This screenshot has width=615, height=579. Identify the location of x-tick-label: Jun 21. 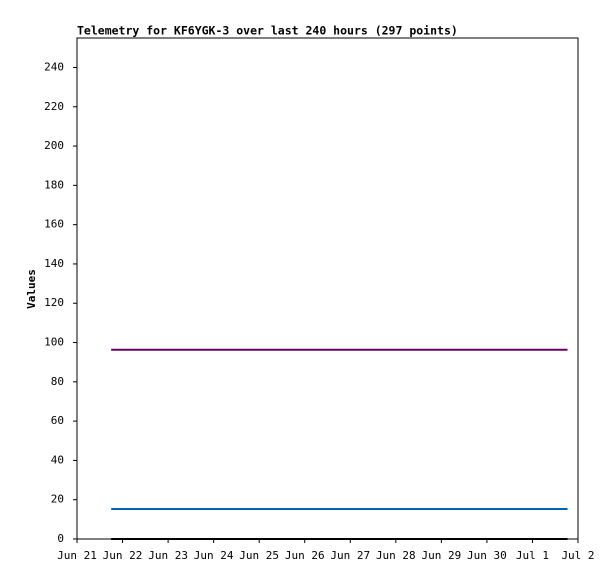
(77, 555).